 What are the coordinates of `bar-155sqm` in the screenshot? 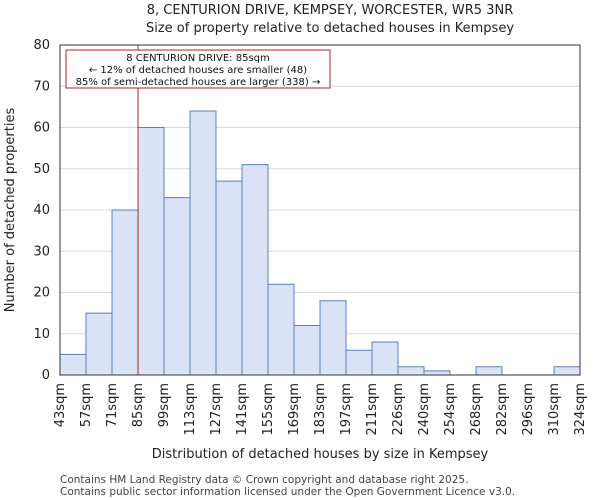 It's located at (281, 329).